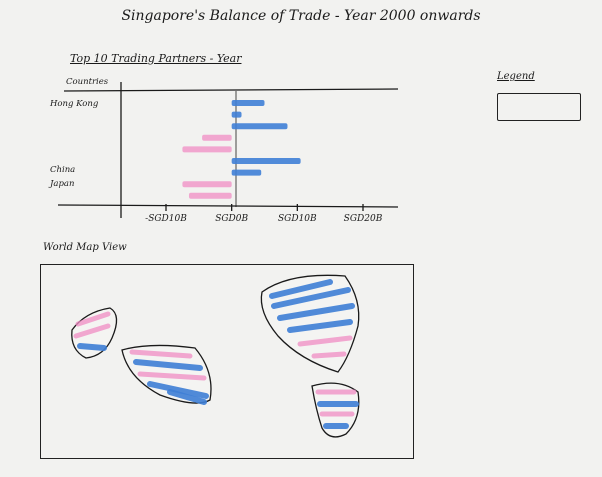  I want to click on x-tick-group: -SGD10B SGD0B SGD10B SGD20B, so click(264, 214).